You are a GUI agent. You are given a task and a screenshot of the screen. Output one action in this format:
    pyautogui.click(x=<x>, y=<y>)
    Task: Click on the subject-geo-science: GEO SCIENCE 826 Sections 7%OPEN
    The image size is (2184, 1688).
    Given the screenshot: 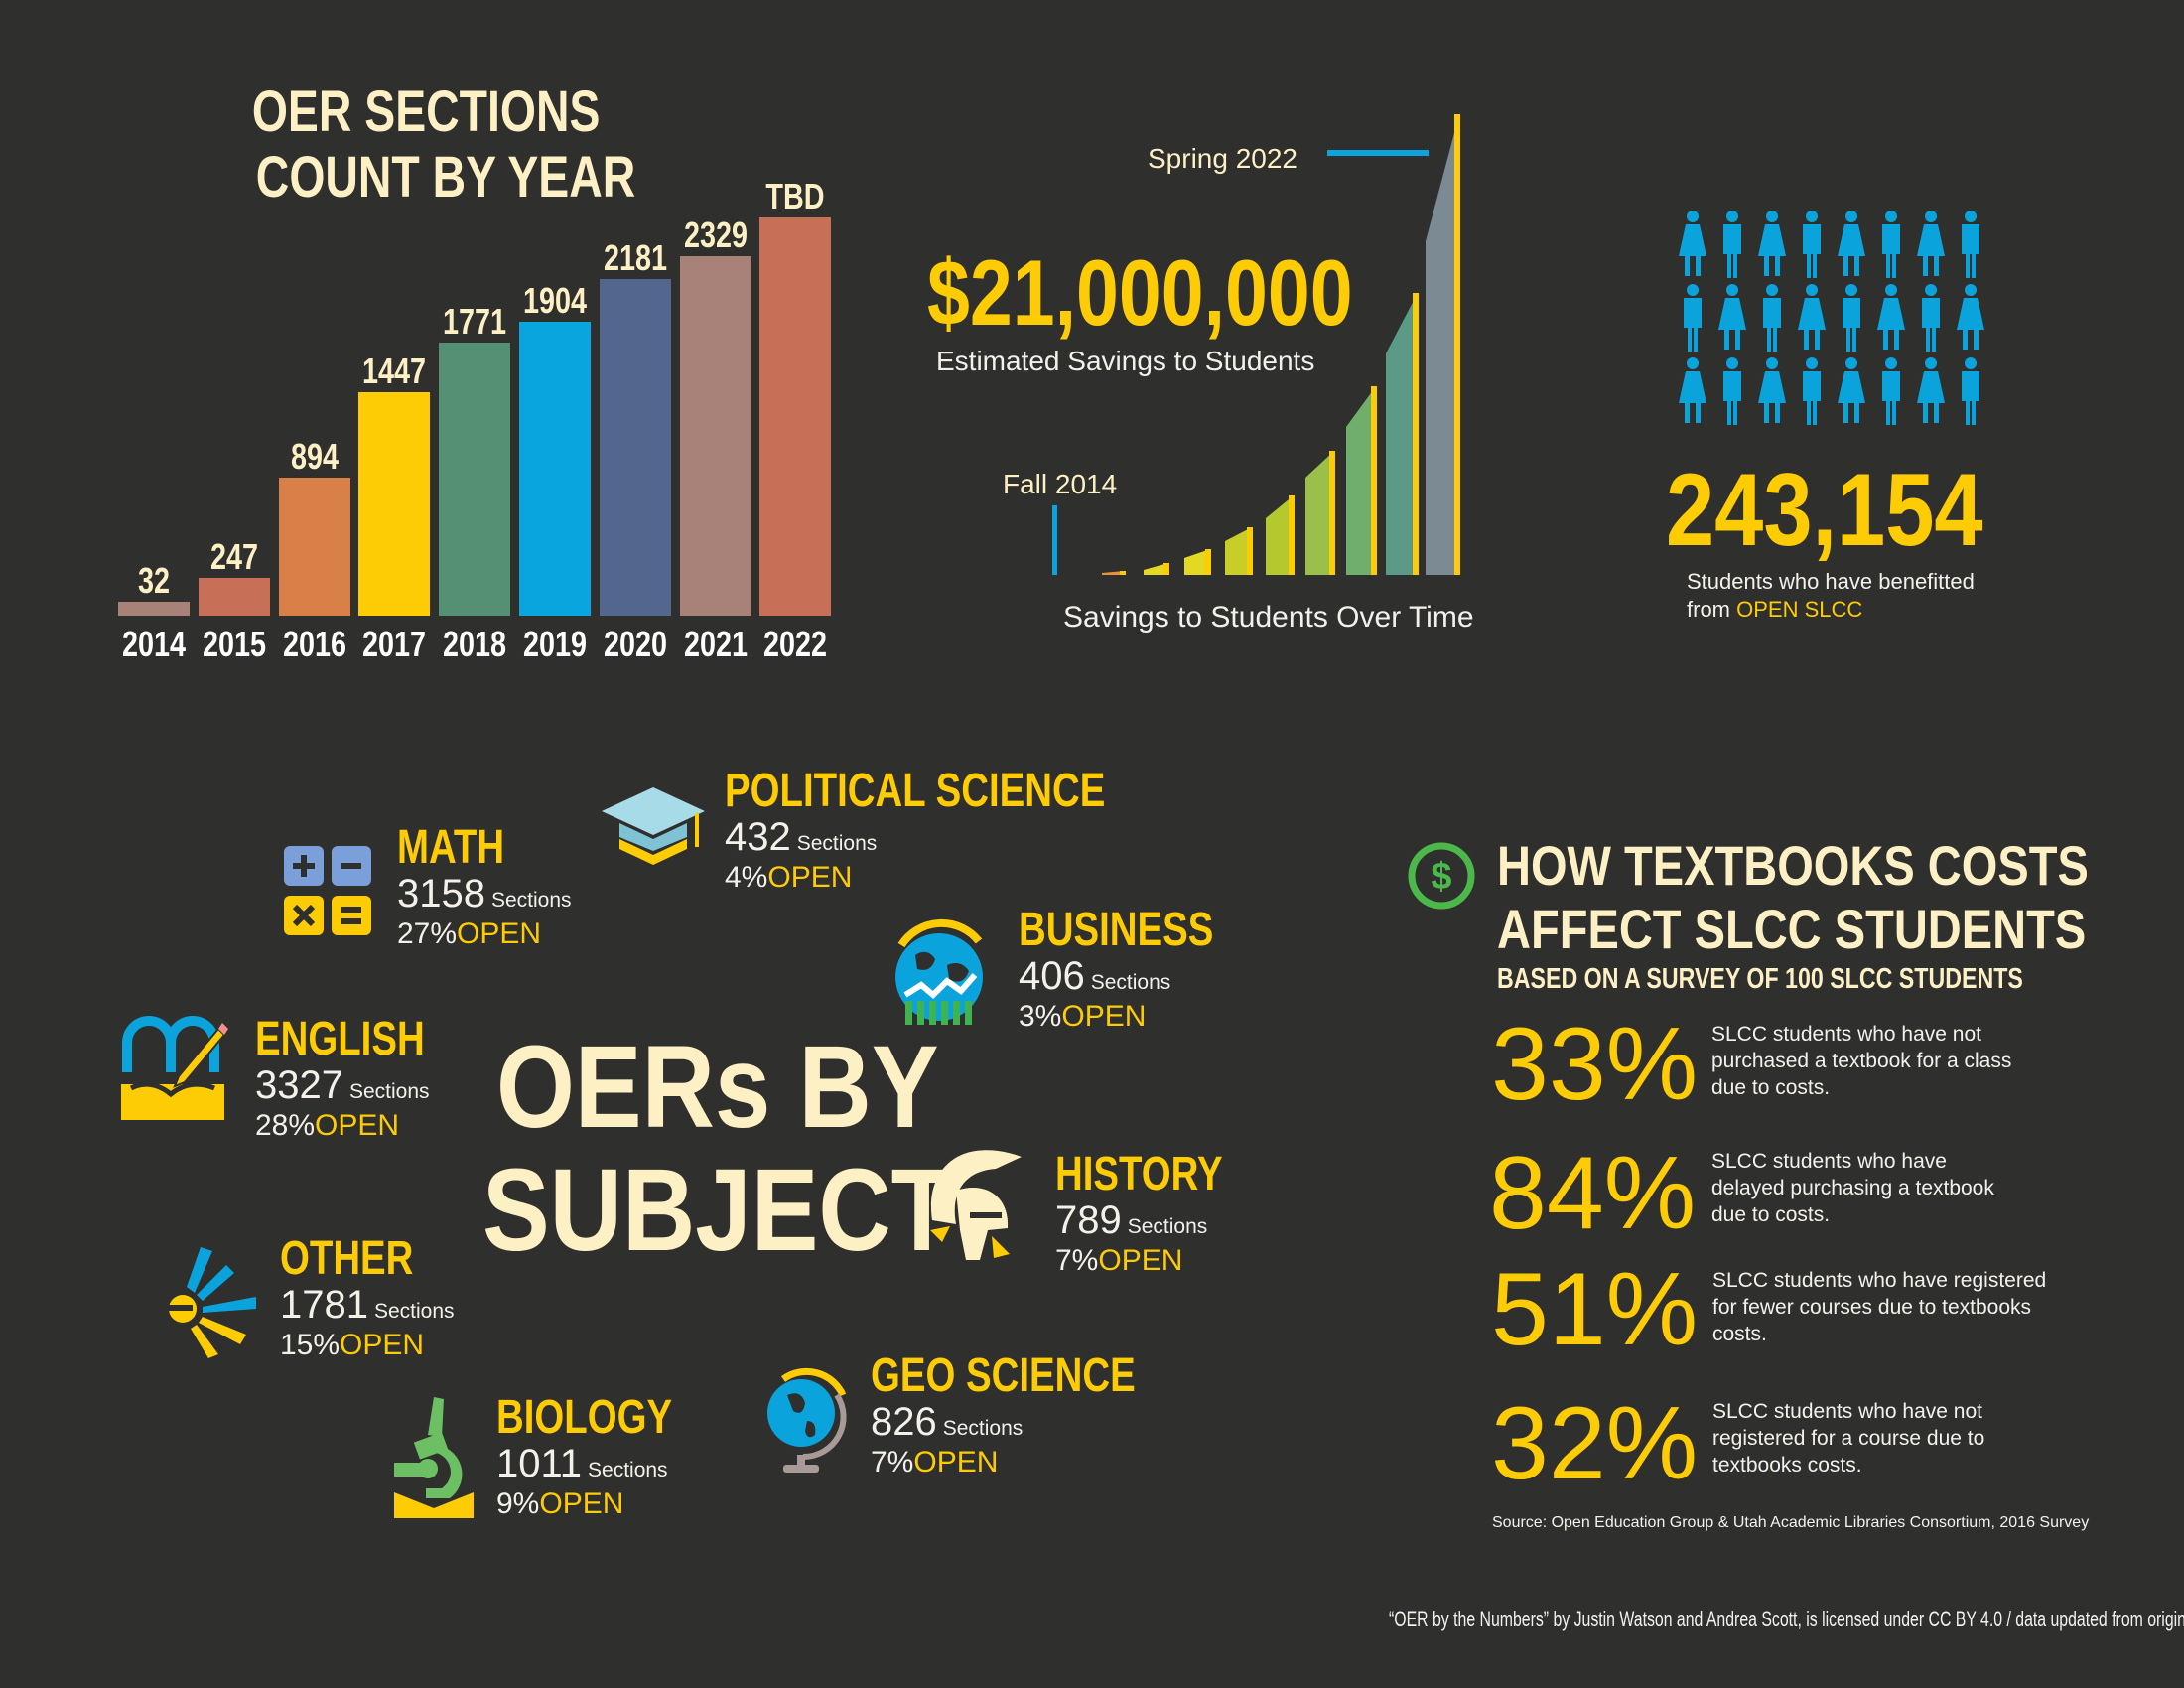 What is the action you would take?
    pyautogui.click(x=1036, y=1414)
    